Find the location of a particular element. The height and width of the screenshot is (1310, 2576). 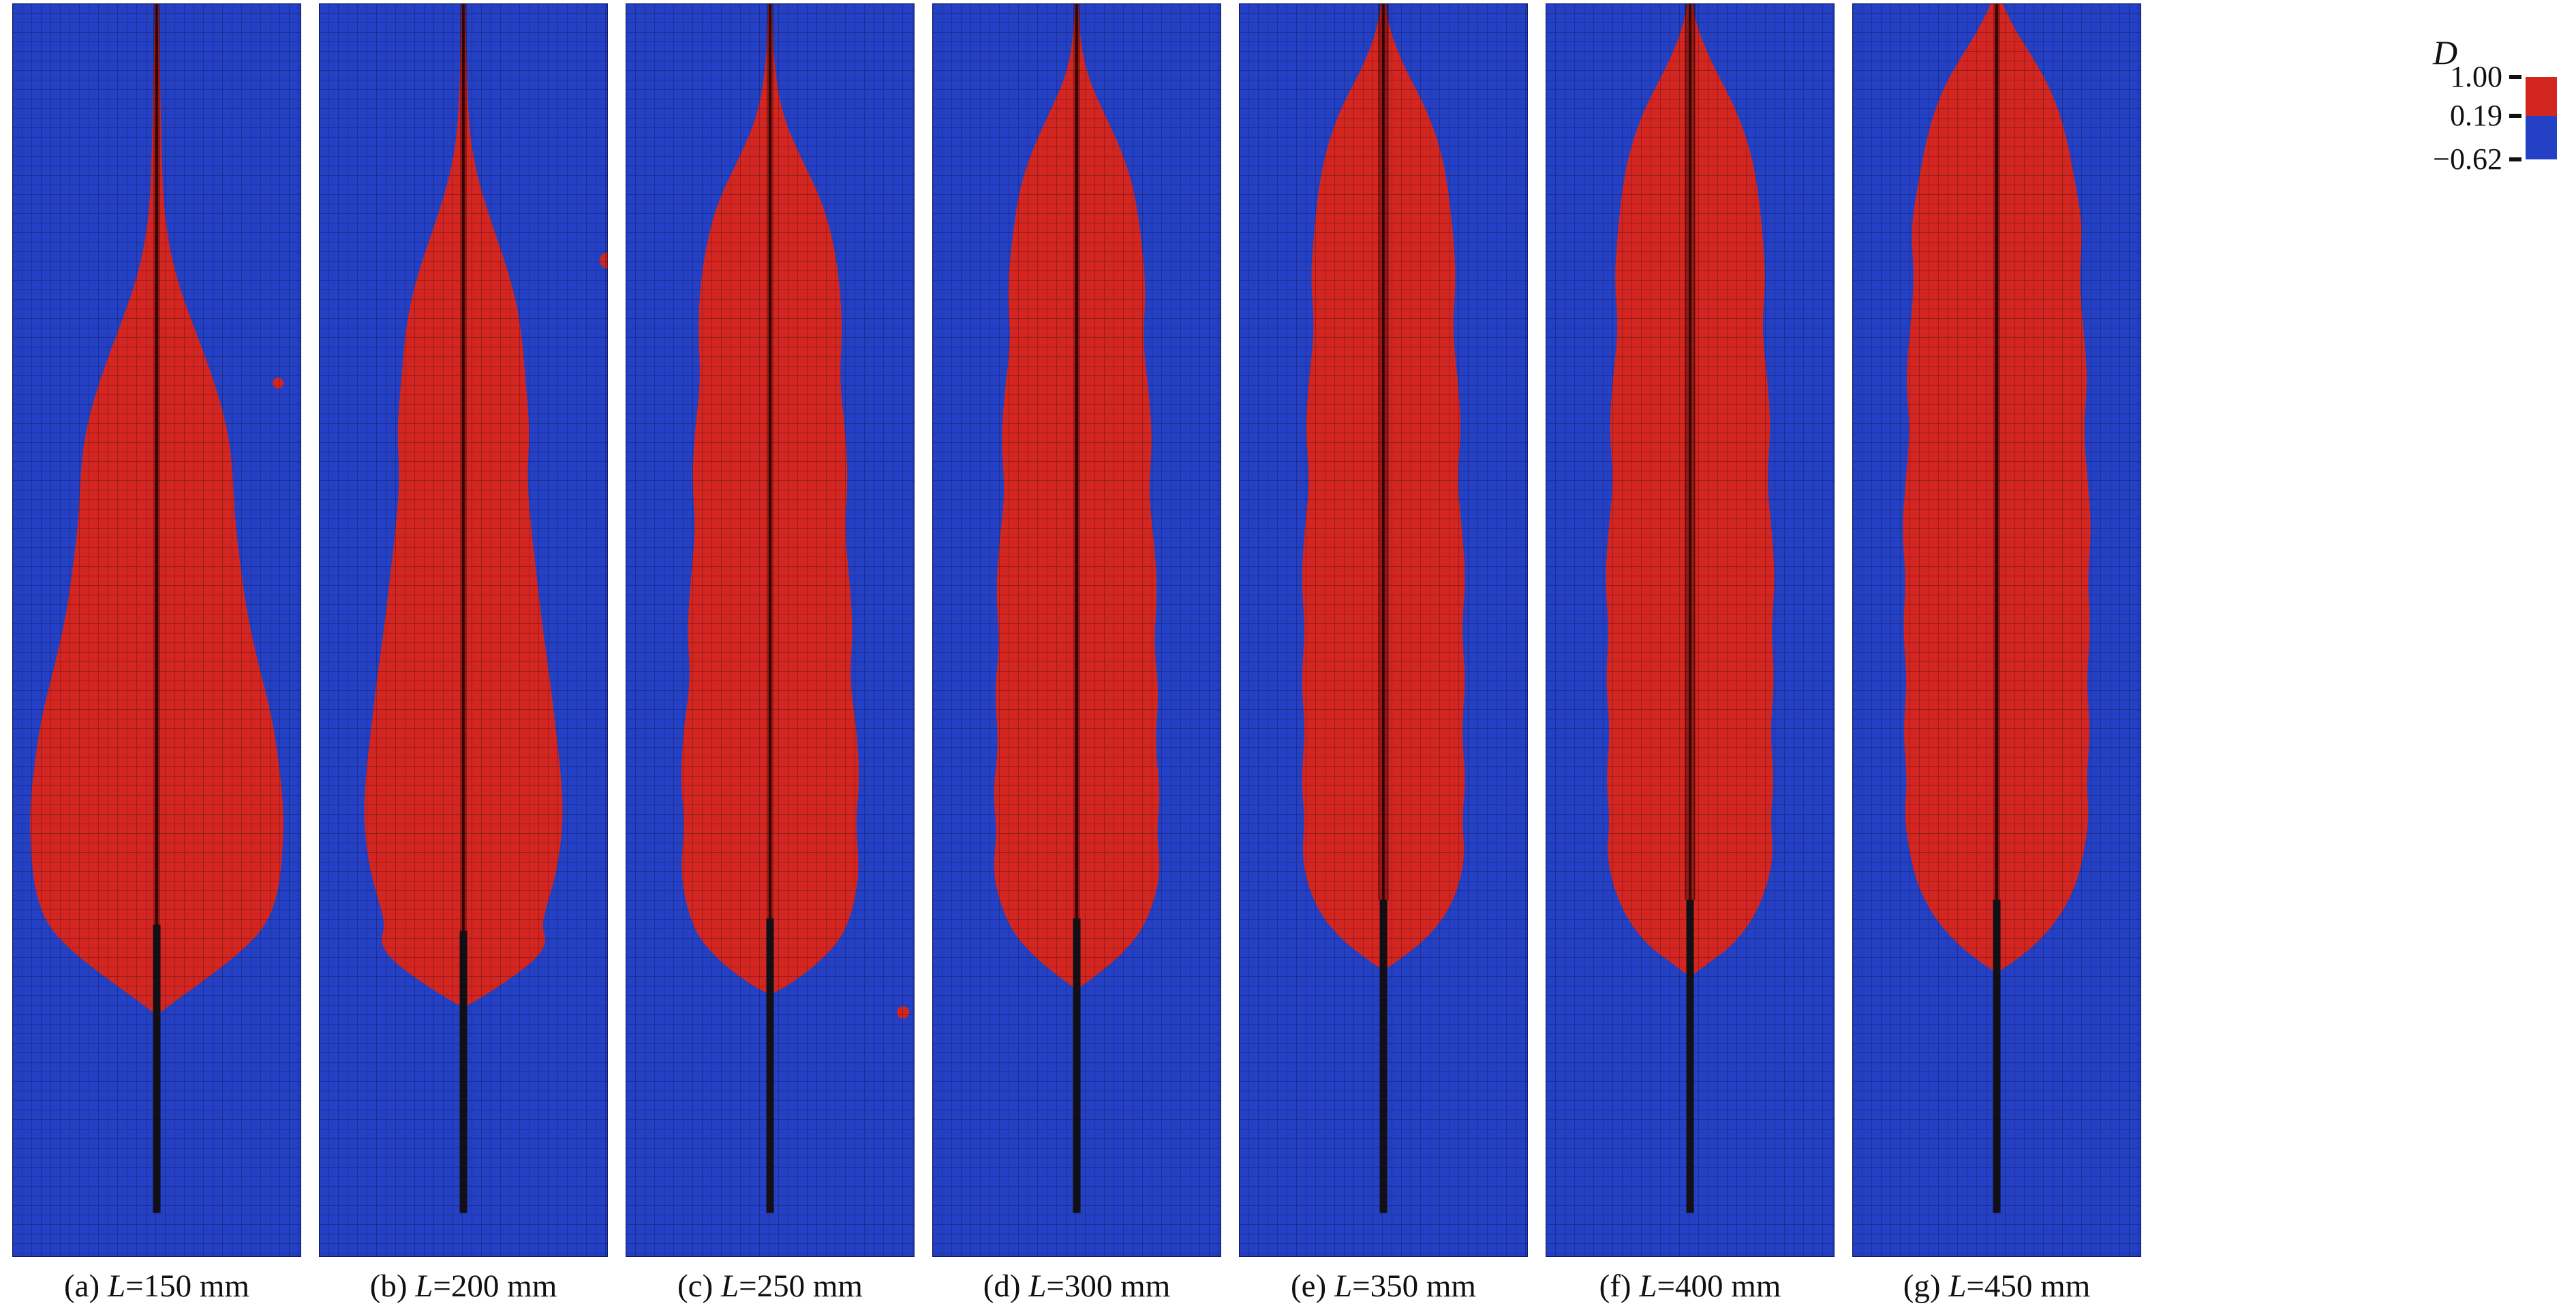

caption-index: (e) is located at coordinates (1312, 1286).